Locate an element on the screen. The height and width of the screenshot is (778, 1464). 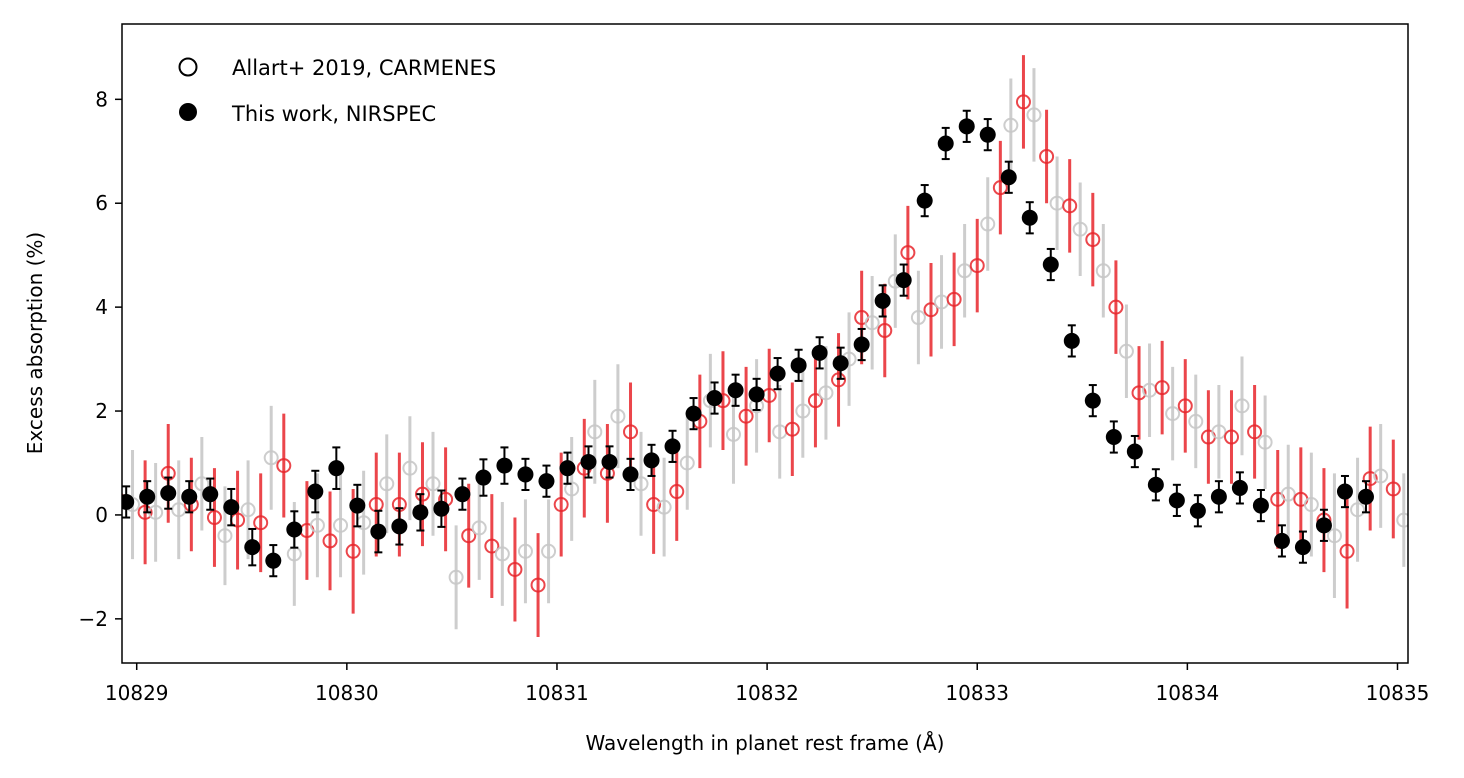
y-tick-label: −2 is located at coordinates (93, 619).